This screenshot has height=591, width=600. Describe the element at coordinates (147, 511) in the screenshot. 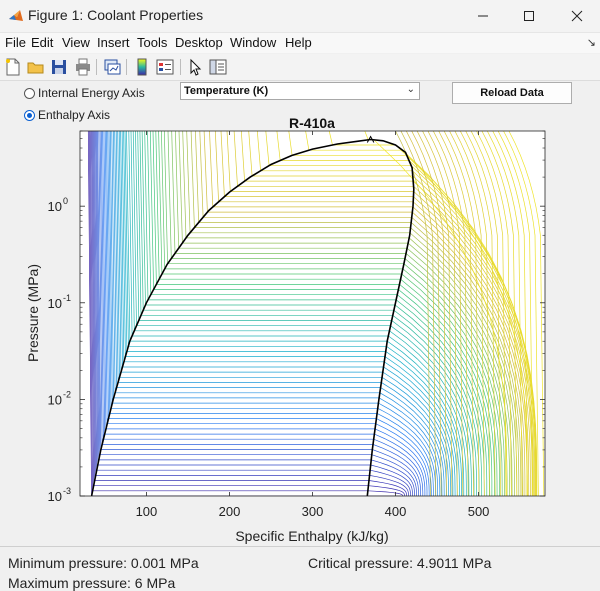

I see `x-tick-label: 100` at that location.